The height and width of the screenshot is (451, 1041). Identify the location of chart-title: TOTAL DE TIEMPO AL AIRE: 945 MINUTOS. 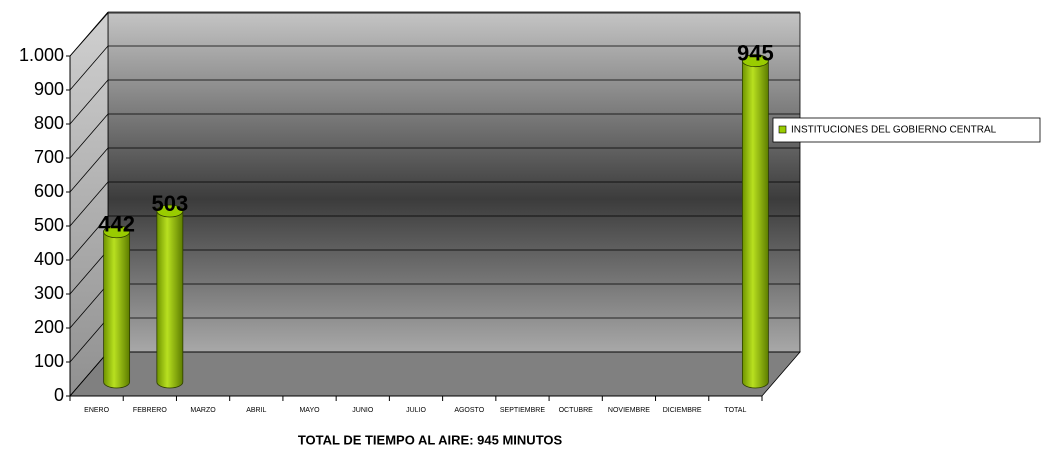
(430, 439).